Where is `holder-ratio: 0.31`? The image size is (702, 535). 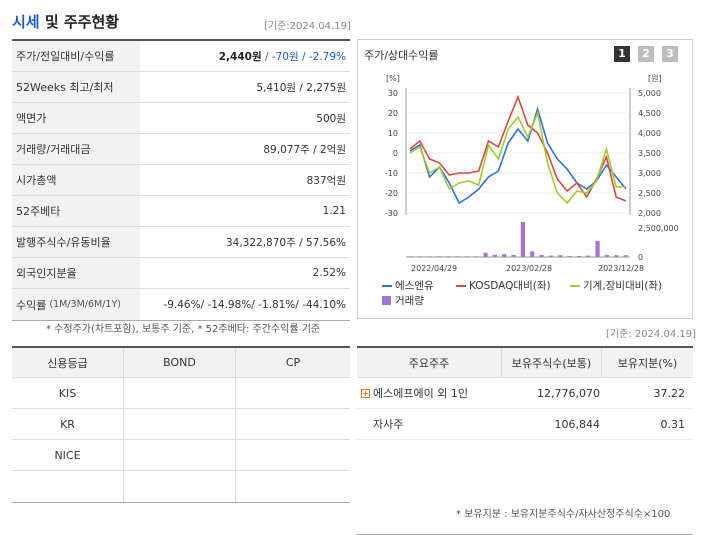
holder-ratio: 0.31 is located at coordinates (673, 424).